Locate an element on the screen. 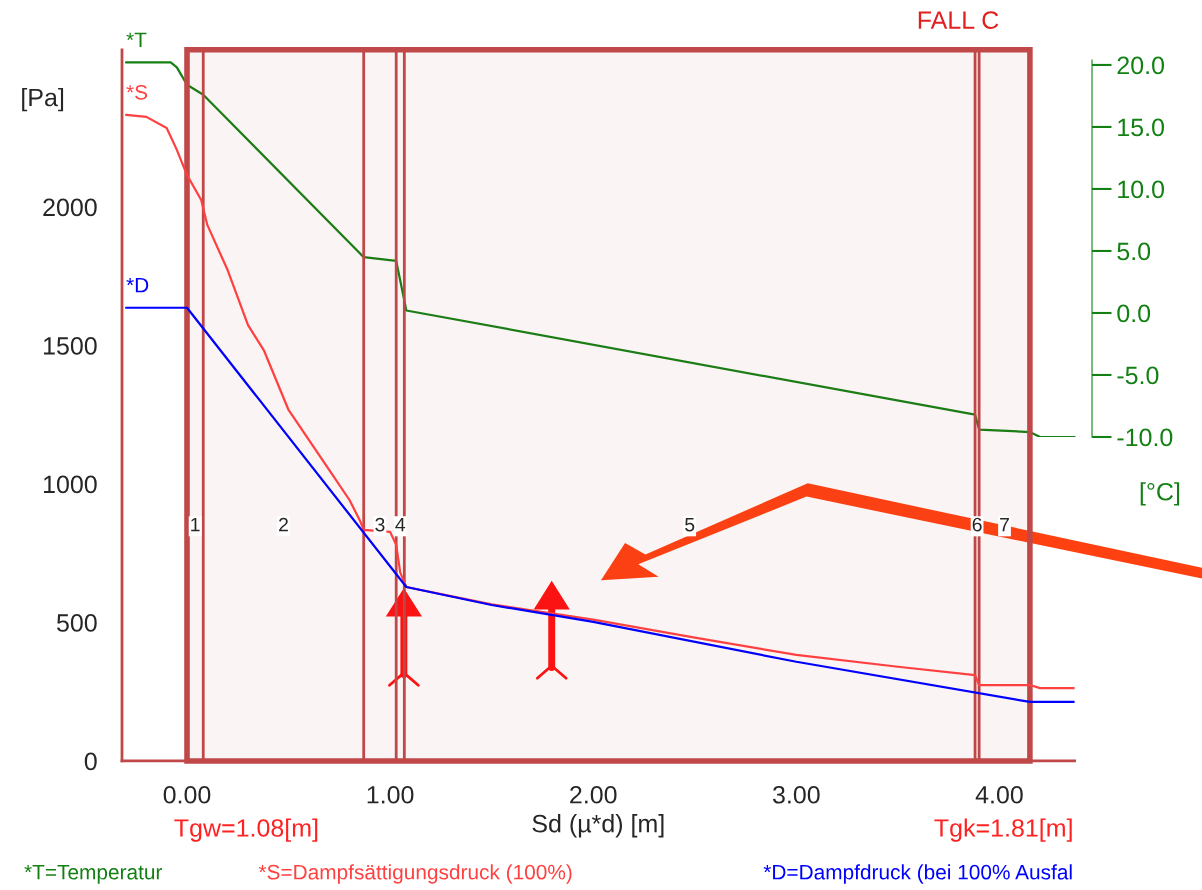 This screenshot has height=890, width=1202. y-tick-label: 1500 is located at coordinates (70, 346).